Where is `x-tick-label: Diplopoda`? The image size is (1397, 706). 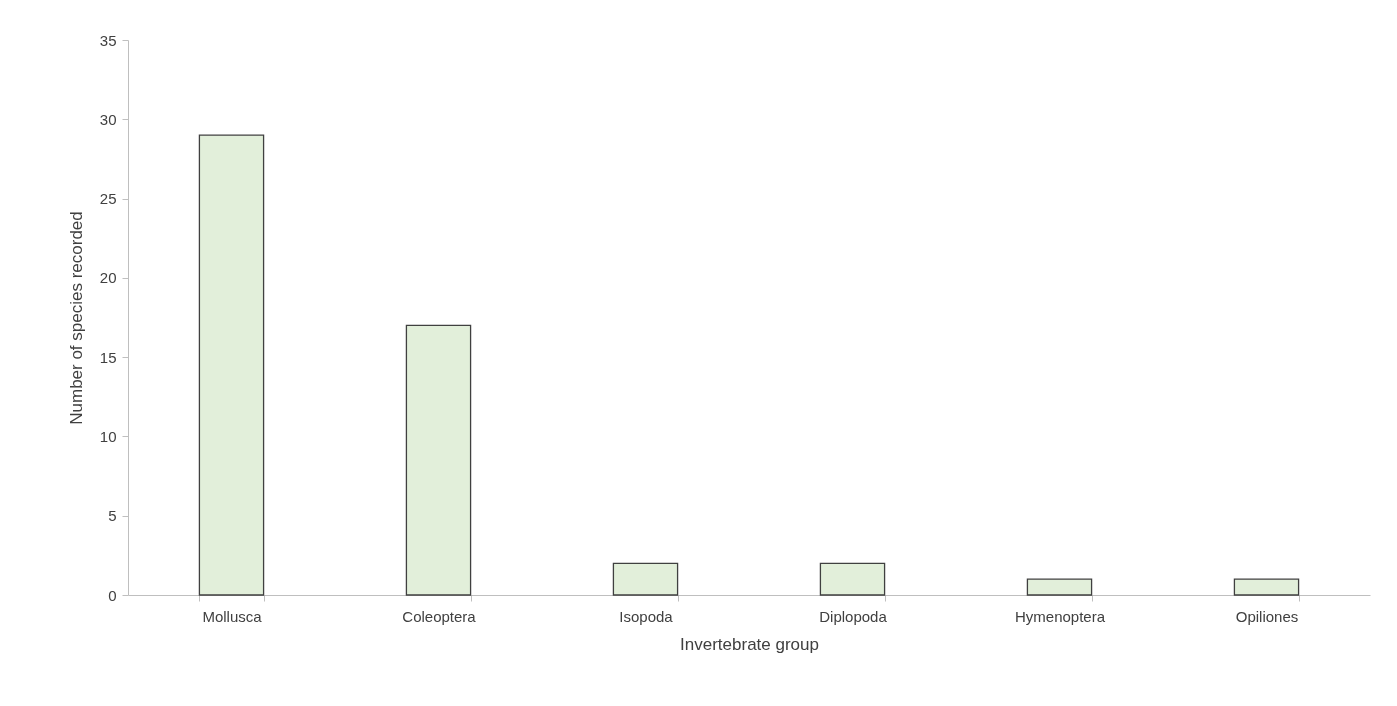
x-tick-label: Diplopoda is located at coordinates (853, 616).